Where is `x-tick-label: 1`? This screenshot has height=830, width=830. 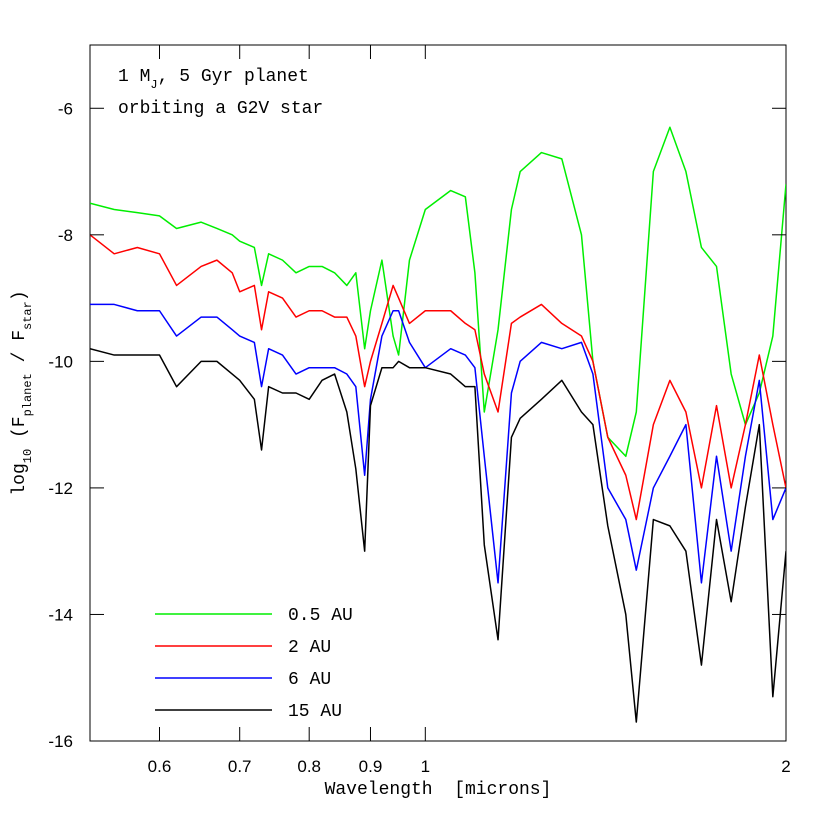
x-tick-label: 1 is located at coordinates (425, 766).